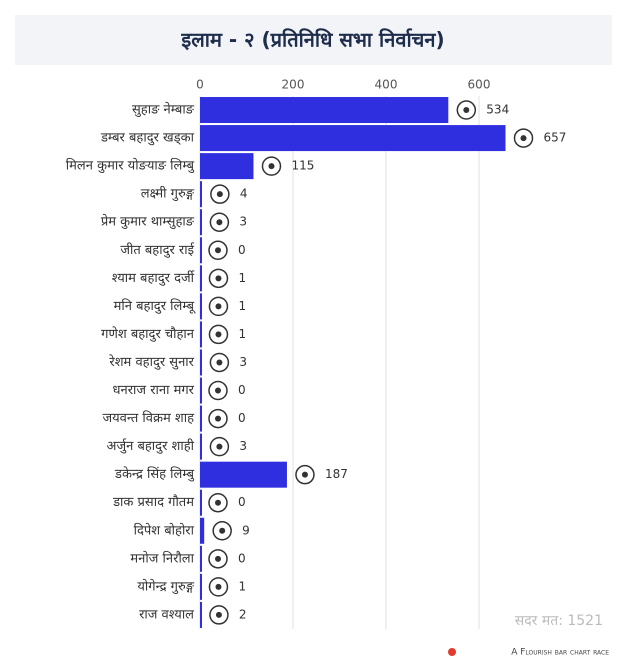 This screenshot has height=669, width=630. Describe the element at coordinates (153, 278) in the screenshot. I see `category-label: श्याम बहादुर दर्जी` at that location.